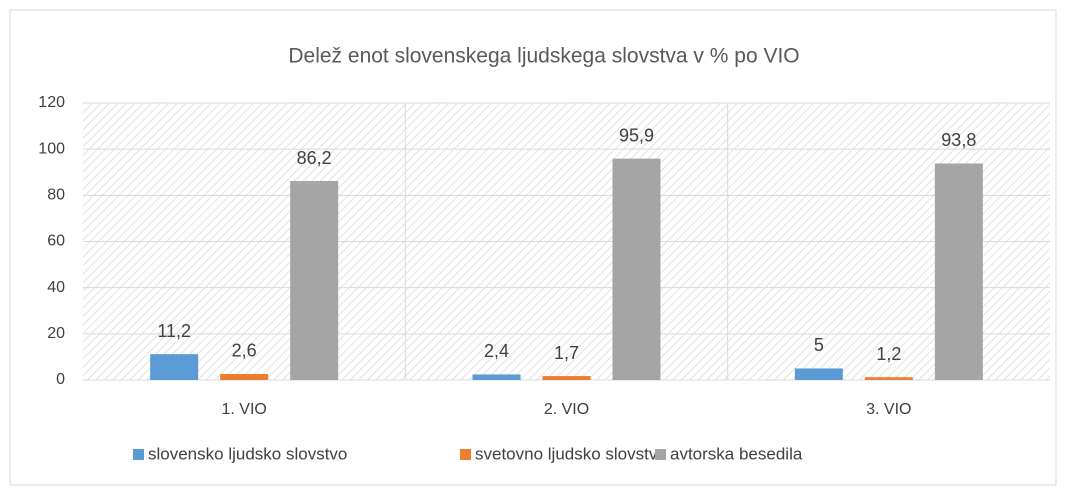 The image size is (1067, 496). Describe the element at coordinates (244, 351) in the screenshot. I see `value-label: 2,6` at that location.